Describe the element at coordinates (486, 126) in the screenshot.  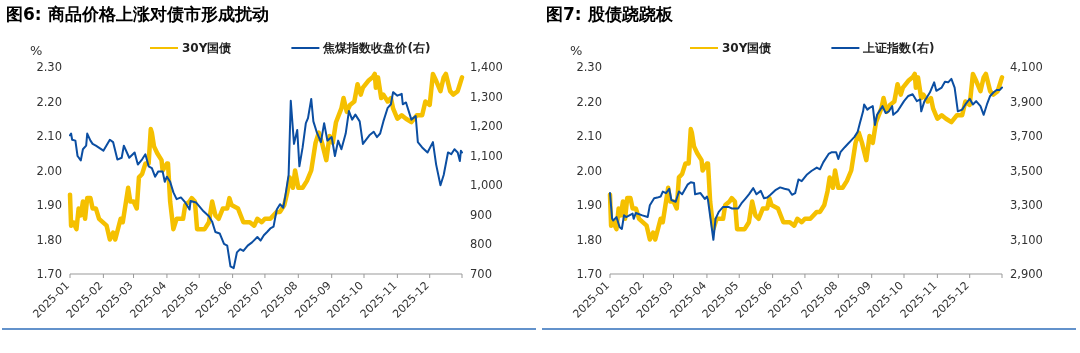
I see `y2-tick-label: 1,200` at that location.